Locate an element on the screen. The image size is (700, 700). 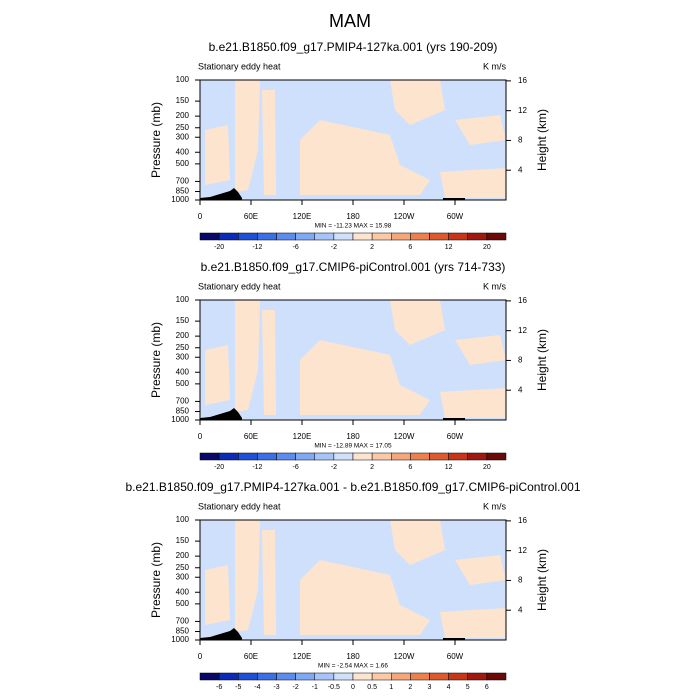
y-tick-label: 300 is located at coordinates (183, 576).